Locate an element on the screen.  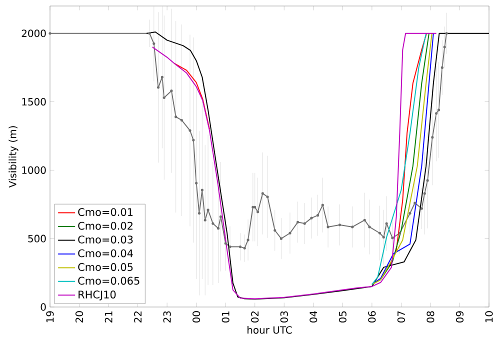
y-axis-title: Visibility (m) is located at coordinates (13, 157).